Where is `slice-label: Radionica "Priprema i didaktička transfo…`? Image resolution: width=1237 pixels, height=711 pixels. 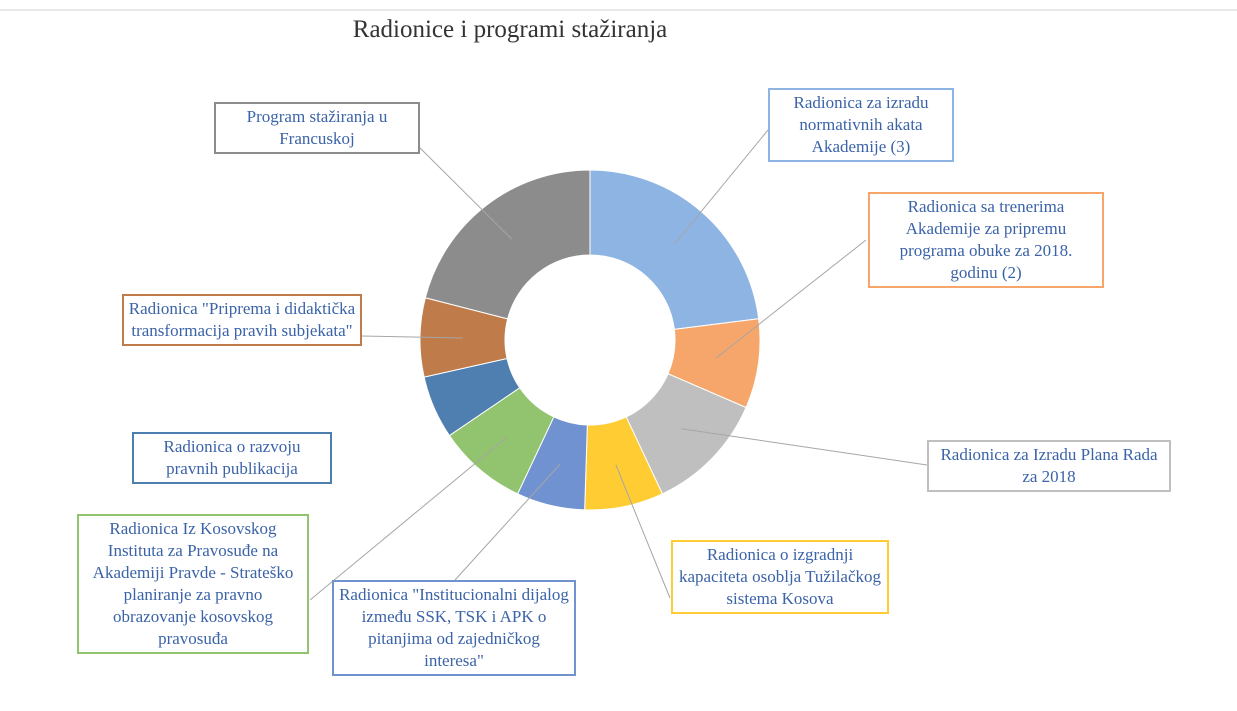 slice-label: Radionica "Priprema i didaktička transfo… is located at coordinates (242, 320).